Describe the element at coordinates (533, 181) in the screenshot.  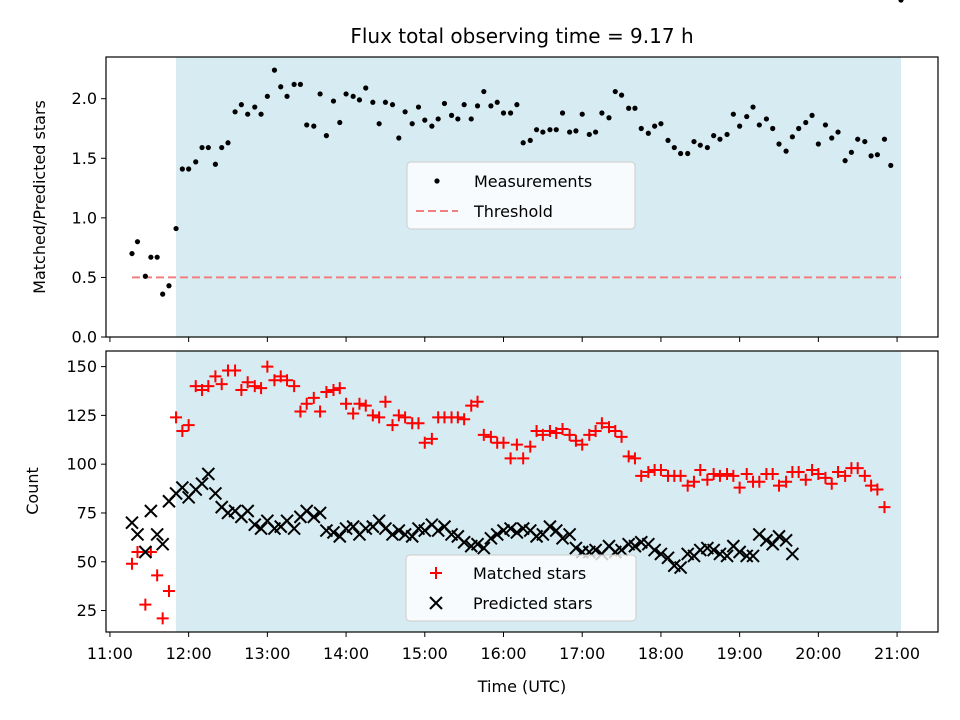
I see `legend-measurements: Measurements` at that location.